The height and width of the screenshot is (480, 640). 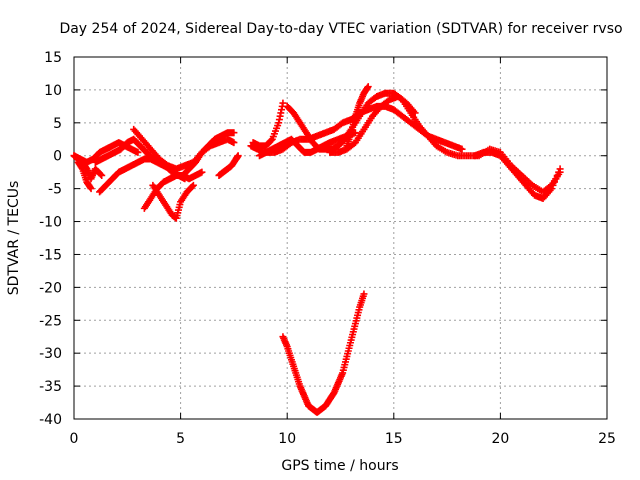 What do you see at coordinates (607, 439) in the screenshot?
I see `x-tick-label: 25` at bounding box center [607, 439].